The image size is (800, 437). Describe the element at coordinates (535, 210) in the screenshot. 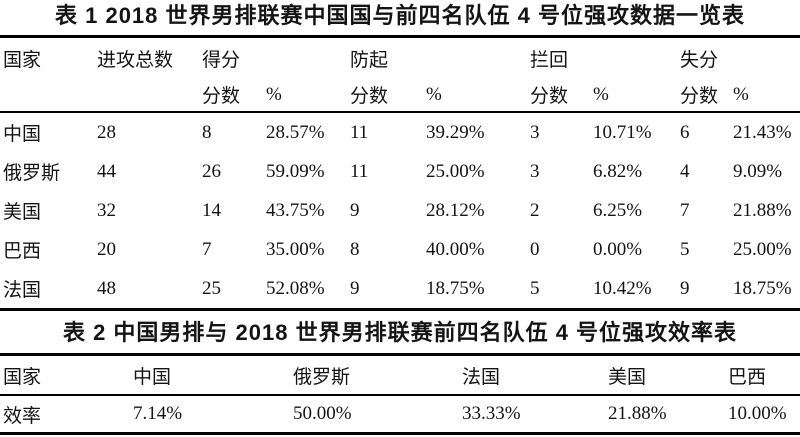

I see `cell-block: 2` at that location.